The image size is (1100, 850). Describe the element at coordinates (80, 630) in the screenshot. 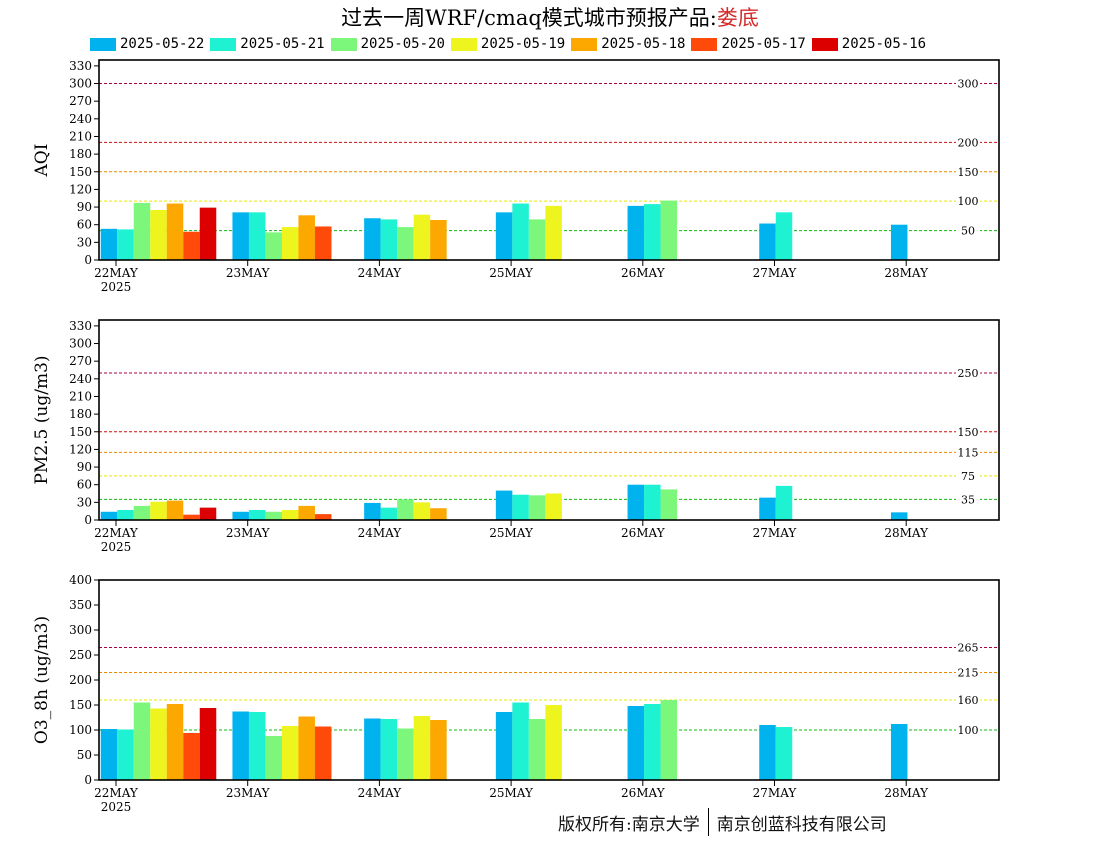

I see `y-tick-label: 300` at that location.